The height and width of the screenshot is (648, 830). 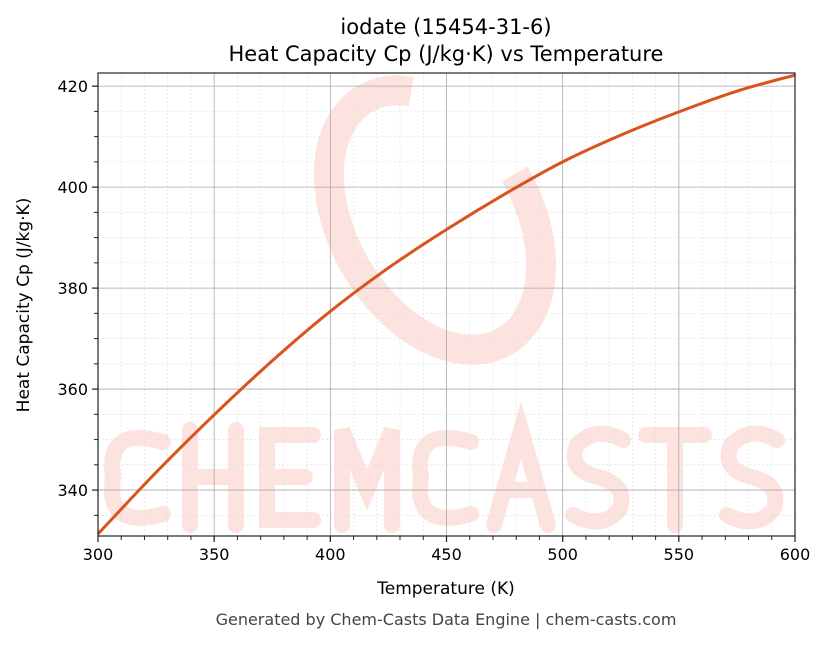 I want to click on x-tick-label: 550, so click(x=679, y=554).